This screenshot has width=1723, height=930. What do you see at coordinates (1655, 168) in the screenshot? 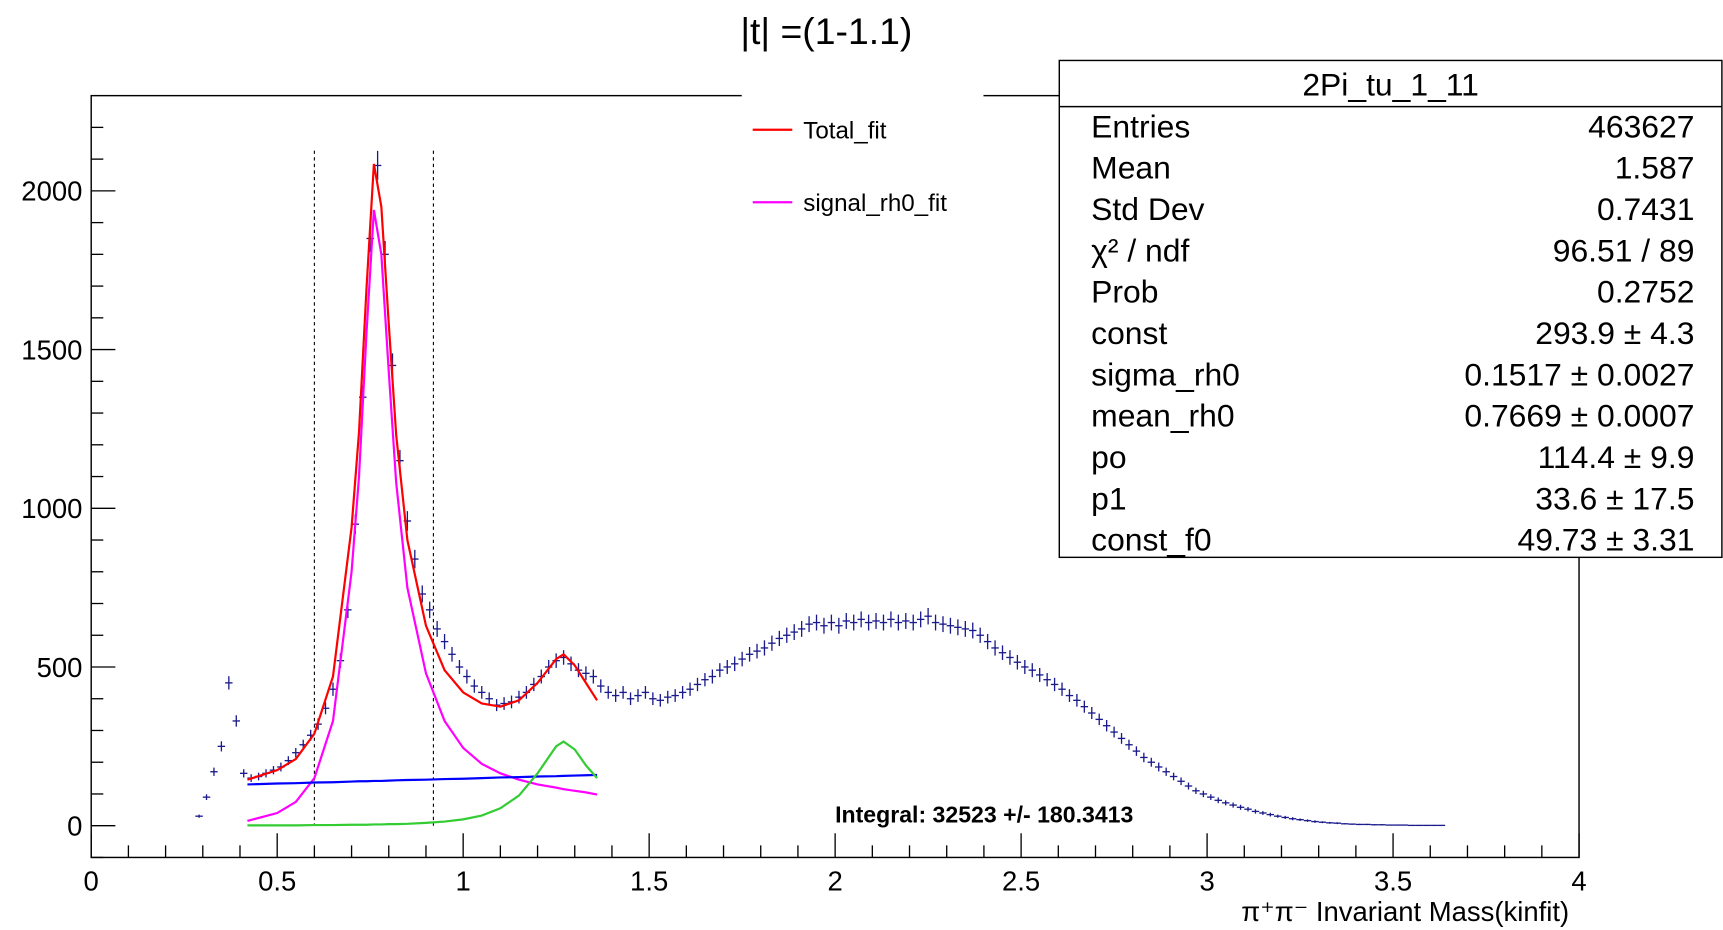
I see `stats-value: 1.587` at bounding box center [1655, 168].